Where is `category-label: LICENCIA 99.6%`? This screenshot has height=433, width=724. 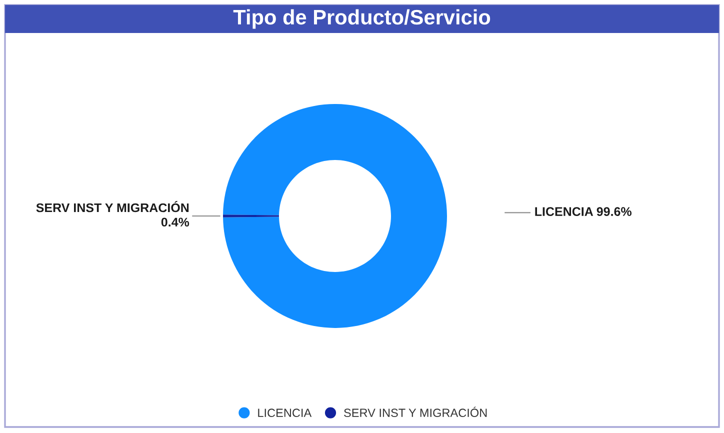
category-label: LICENCIA 99.6% is located at coordinates (583, 211).